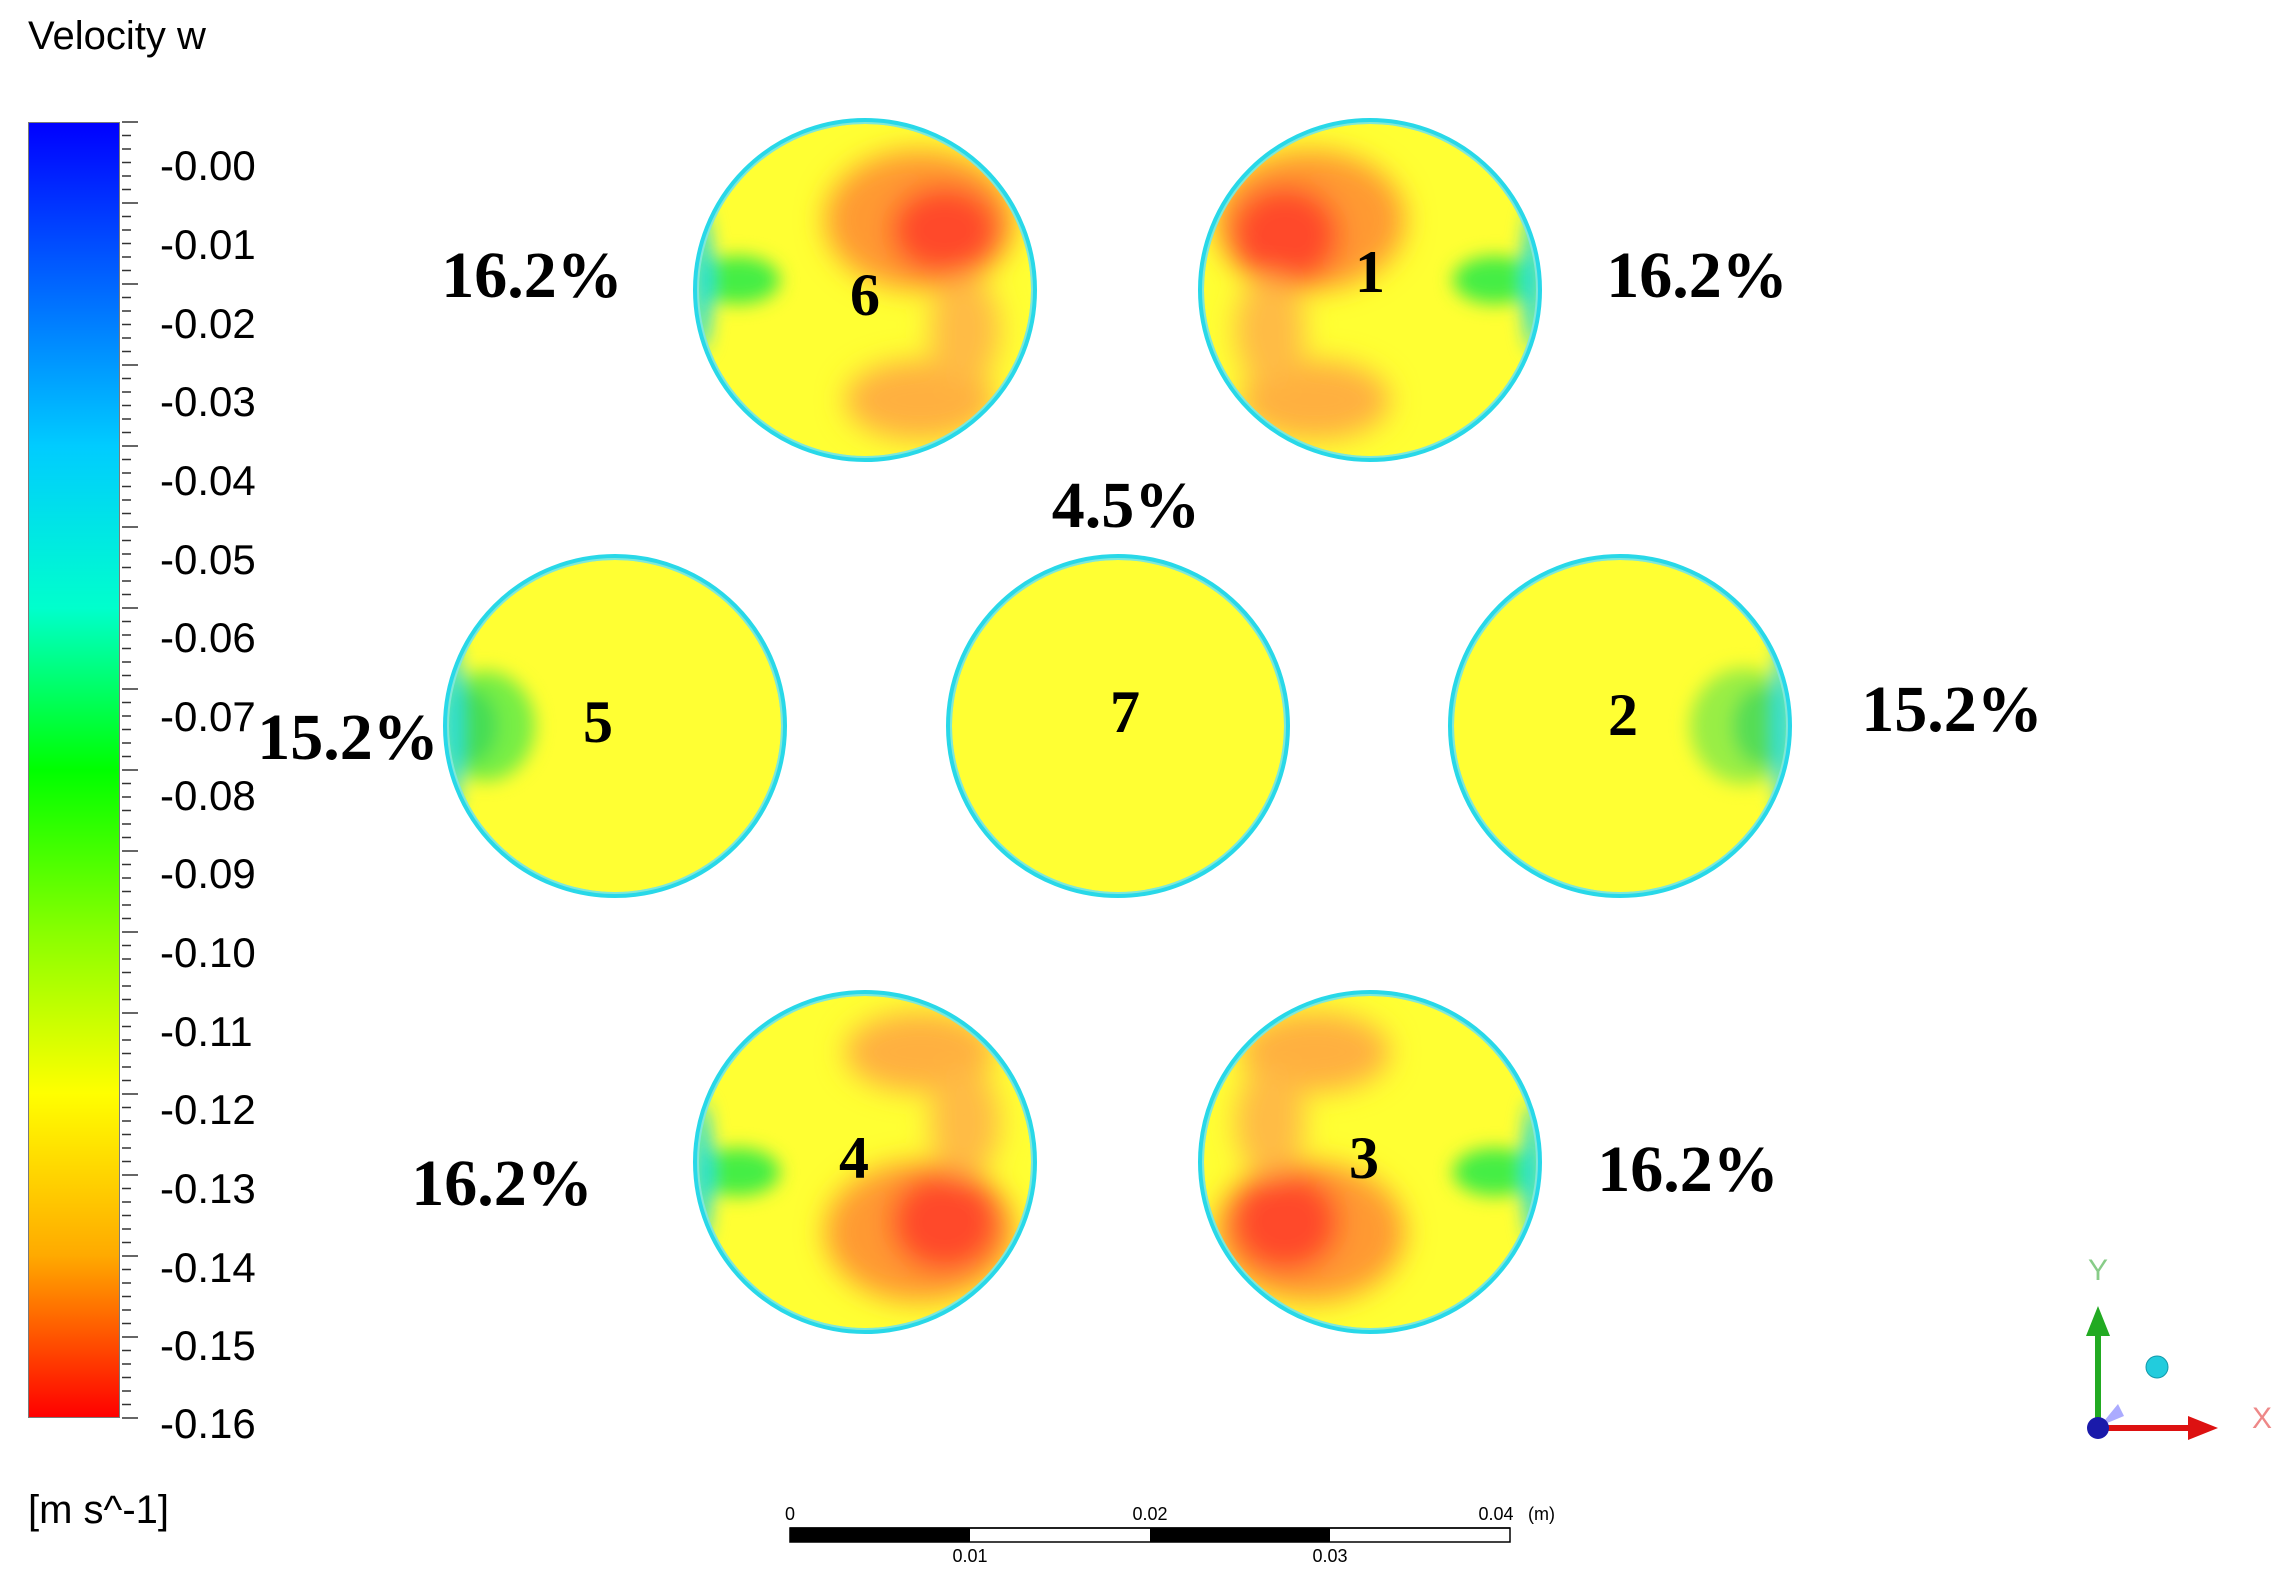 This screenshot has height=1586, width=2280. Describe the element at coordinates (1364, 1158) in the screenshot. I see `tube-number-3: 3` at that location.